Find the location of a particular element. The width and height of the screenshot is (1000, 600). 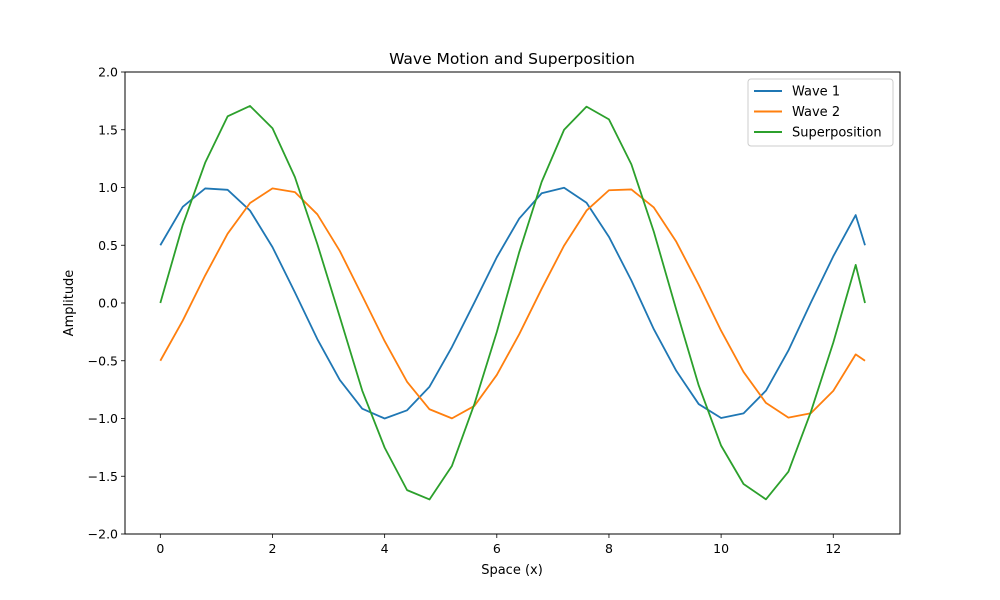

legend: Wave 1 Wave 2 Superposition is located at coordinates (820, 112).